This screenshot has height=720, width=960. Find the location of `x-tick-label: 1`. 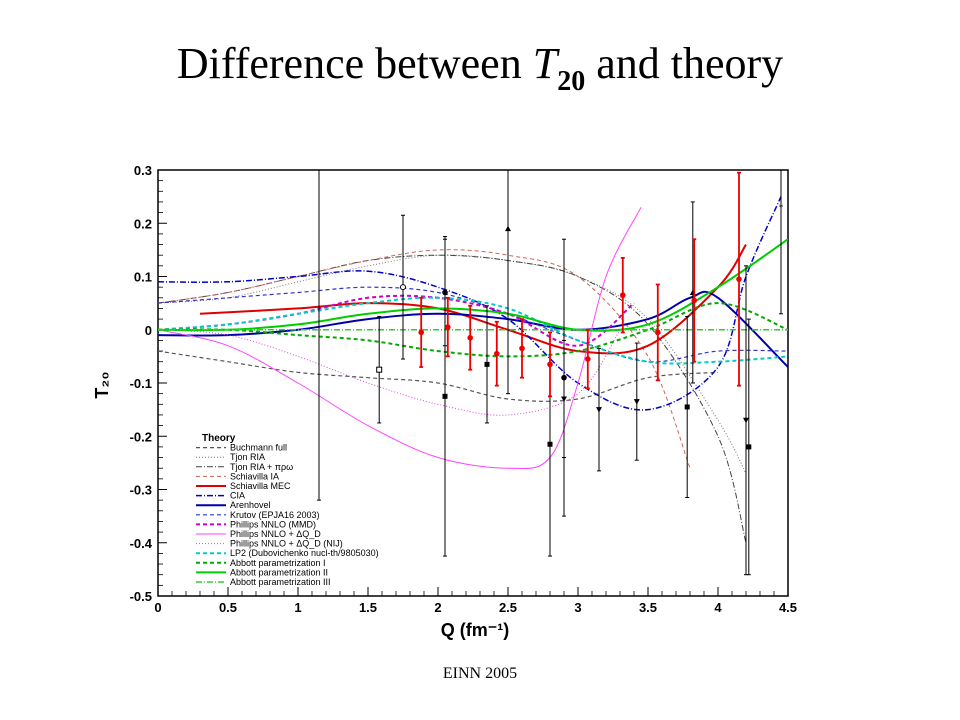

x-tick-label: 1 is located at coordinates (297, 607).